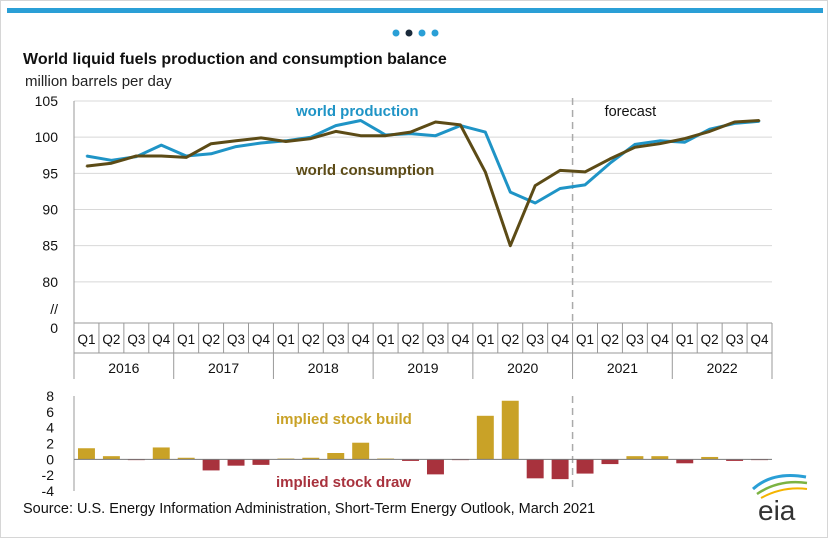  What do you see at coordinates (631, 112) in the screenshot?
I see `forecast-label: forecast` at bounding box center [631, 112].